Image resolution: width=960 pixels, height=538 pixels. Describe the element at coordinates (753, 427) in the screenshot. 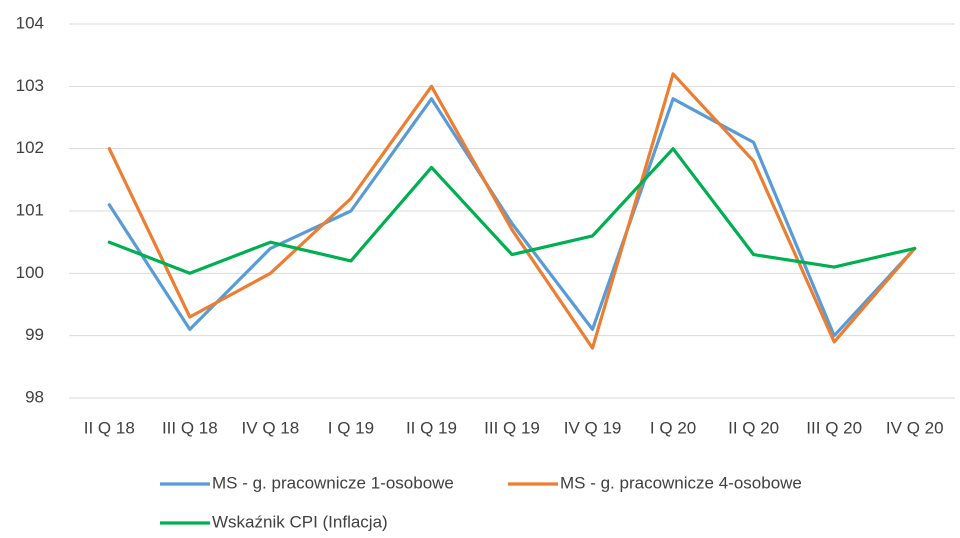

I see `x-tick-label: II Q 20` at that location.